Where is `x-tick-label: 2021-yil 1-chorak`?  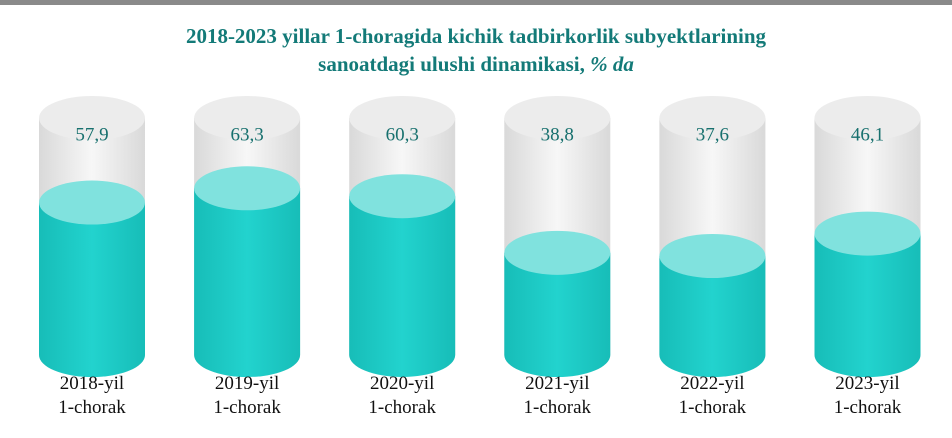 x-tick-label: 2021-yil 1-chorak is located at coordinates (557, 395).